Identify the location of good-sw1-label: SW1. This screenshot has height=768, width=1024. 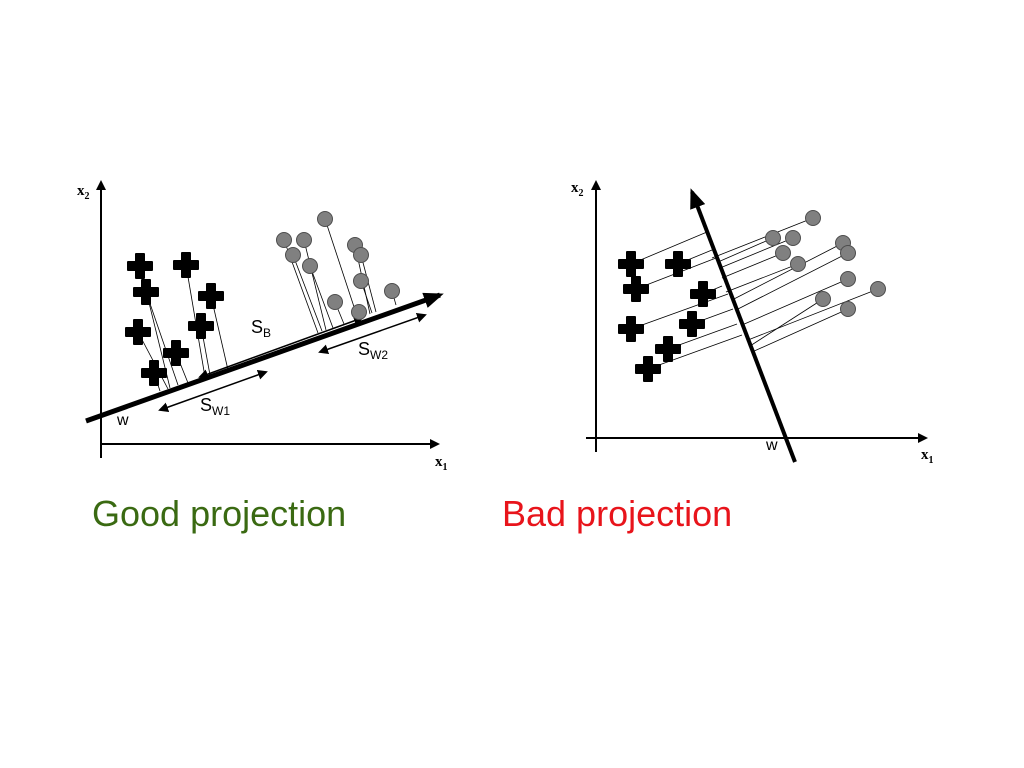
(215, 406).